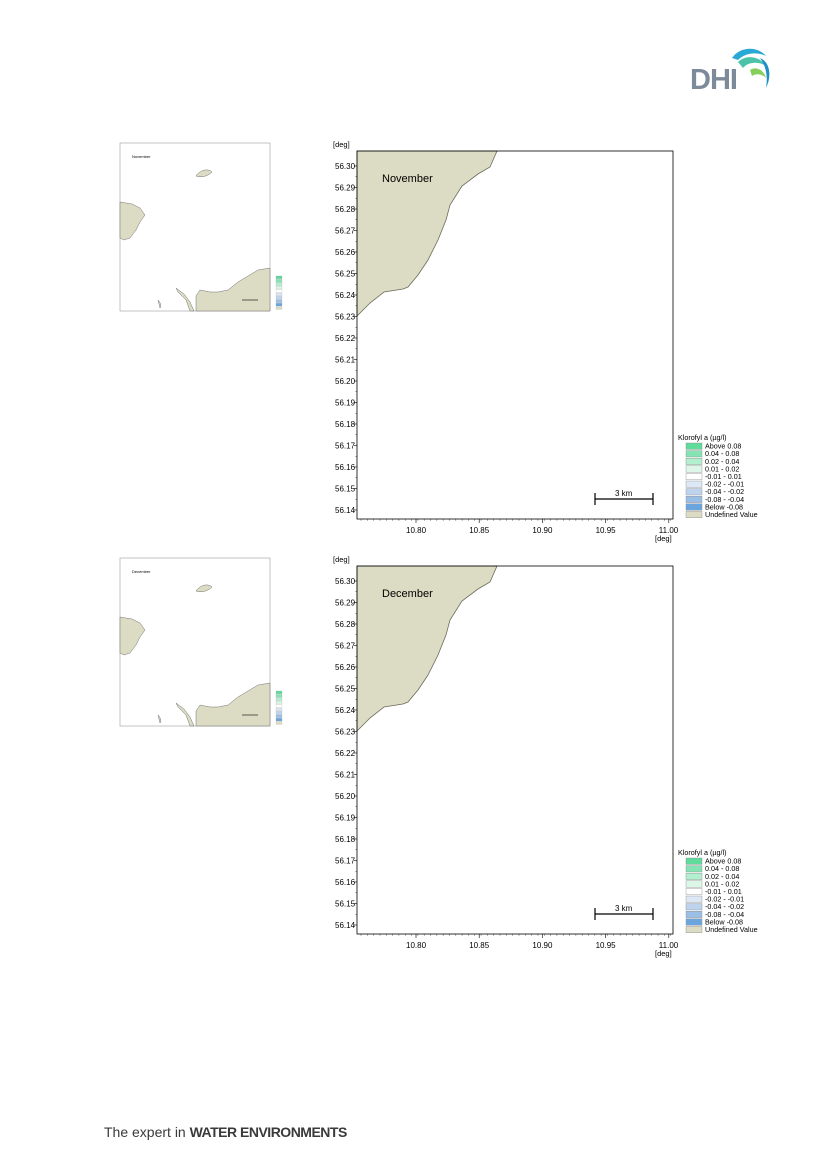  What do you see at coordinates (724, 921) in the screenshot?
I see `legend-label: Below -0.08` at bounding box center [724, 921].